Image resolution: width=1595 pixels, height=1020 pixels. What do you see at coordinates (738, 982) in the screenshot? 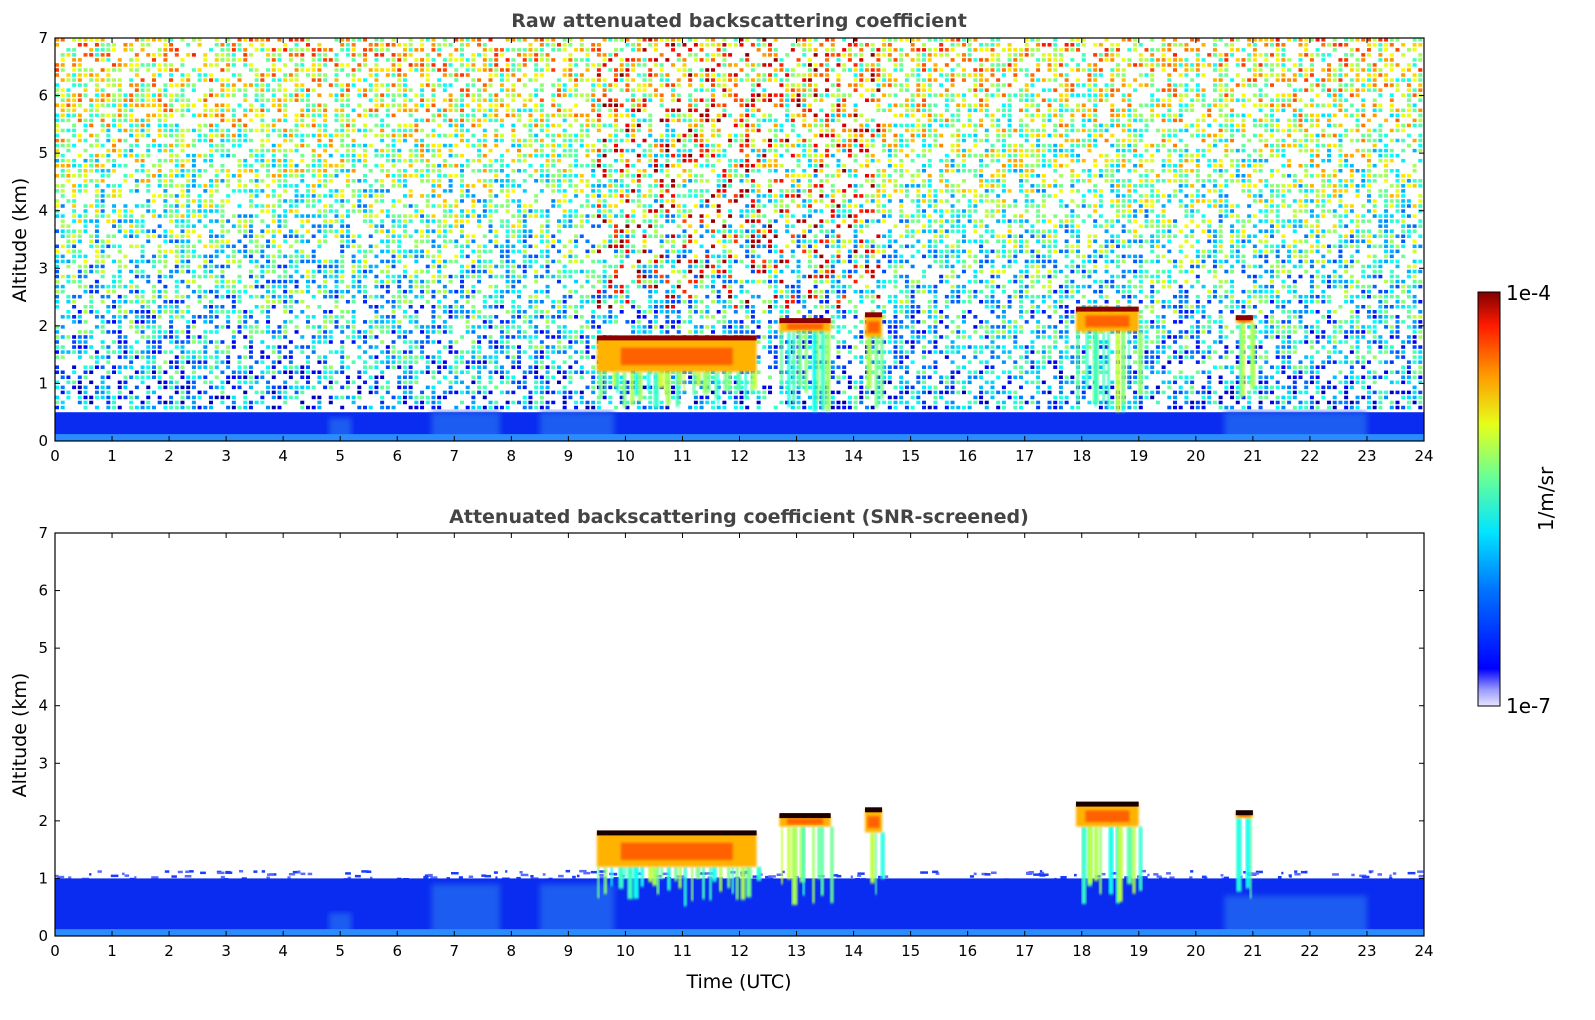
I see `x-axis-label: Time (UTC)` at bounding box center [738, 982].